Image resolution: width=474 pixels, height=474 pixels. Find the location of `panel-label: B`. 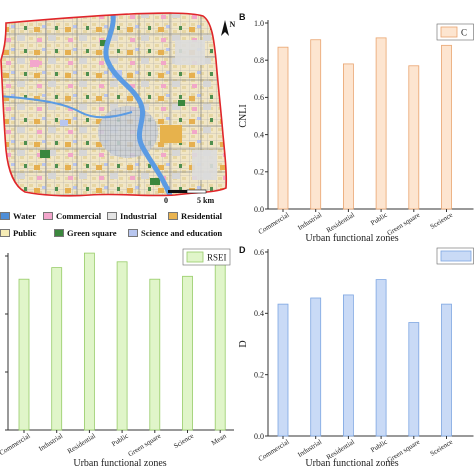

panel-label: B is located at coordinates (242, 17).